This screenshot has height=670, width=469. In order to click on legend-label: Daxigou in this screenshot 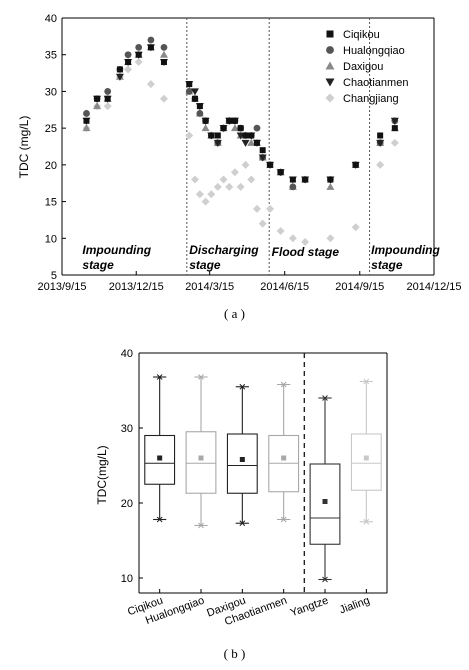, I will do `click(363, 67)`.